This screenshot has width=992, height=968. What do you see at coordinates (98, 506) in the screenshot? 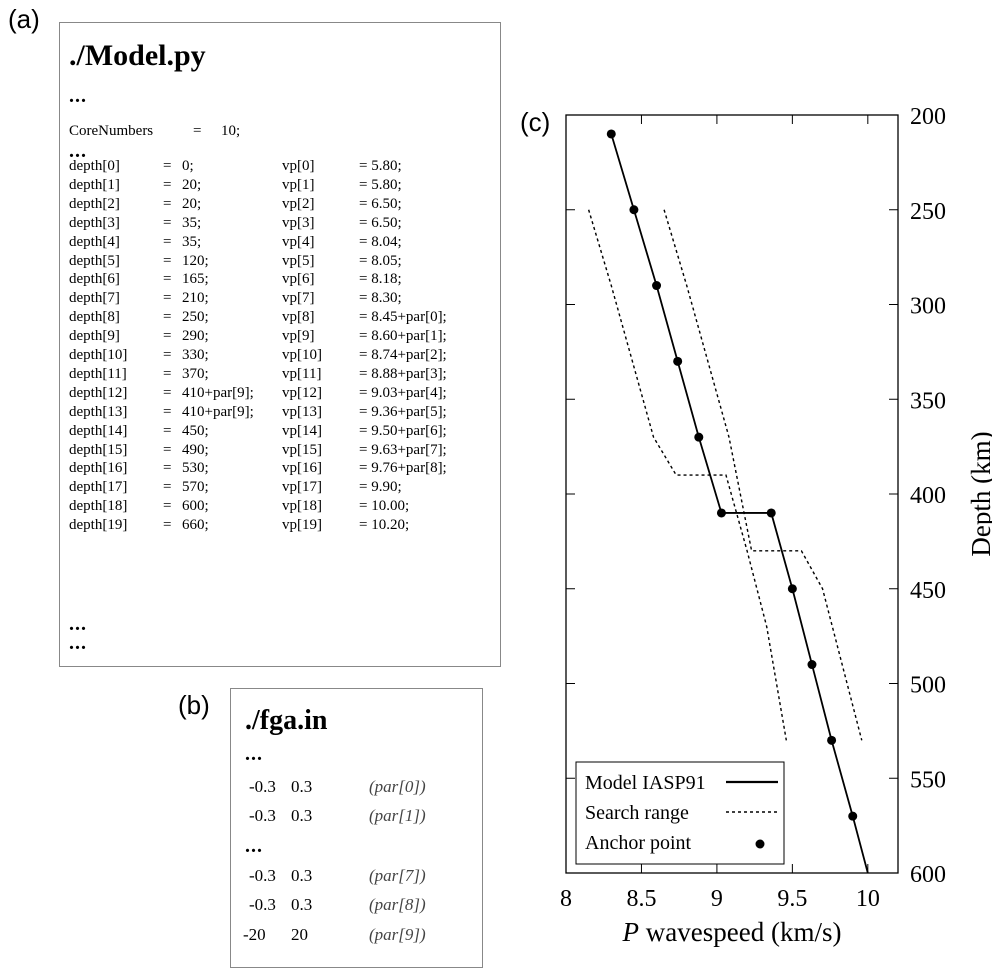
I see `depth-label: depth[18]` at bounding box center [98, 506].